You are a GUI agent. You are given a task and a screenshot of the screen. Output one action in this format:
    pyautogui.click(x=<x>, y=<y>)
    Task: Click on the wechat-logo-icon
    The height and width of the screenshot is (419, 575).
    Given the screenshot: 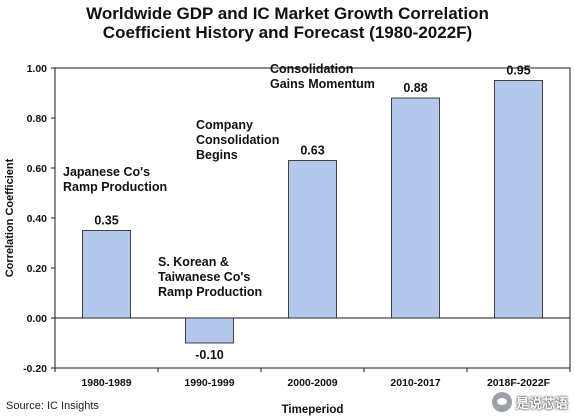 What is the action you would take?
    pyautogui.click(x=502, y=402)
    